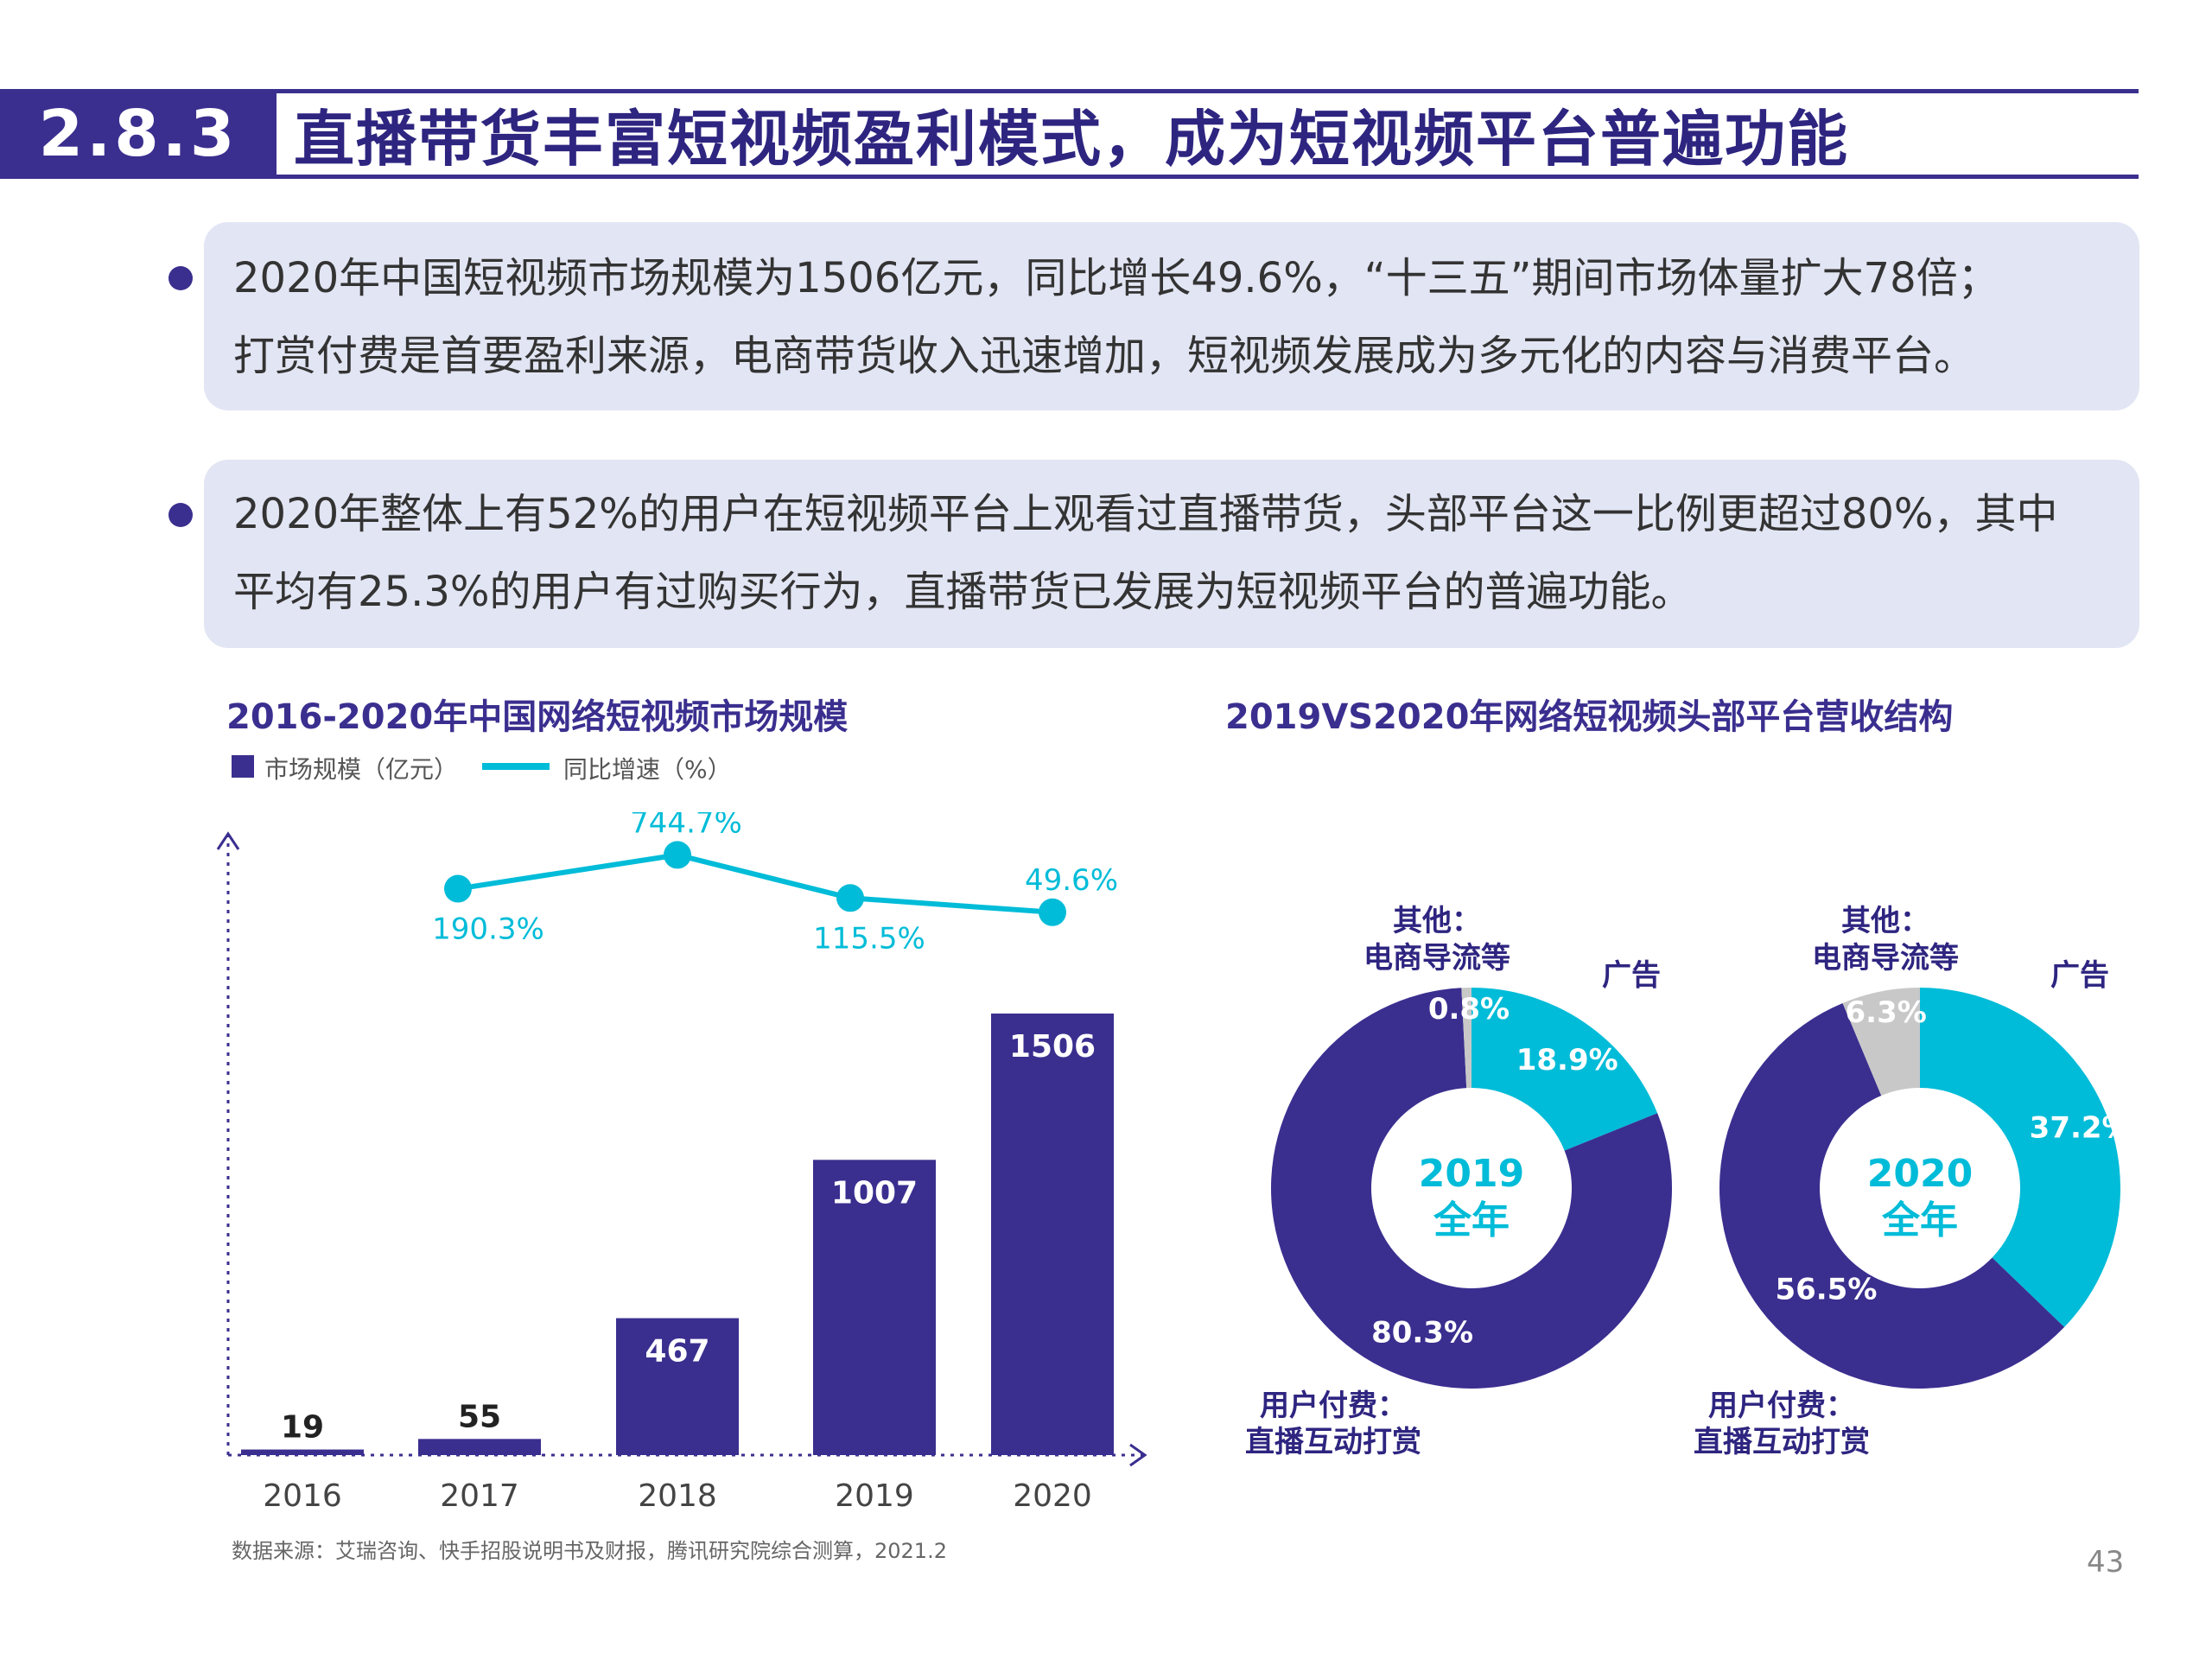  What do you see at coordinates (1589, 717) in the screenshot?
I see `donut-chart-title: 2019VS2020年网络短视频头部平台营收结构` at bounding box center [1589, 717].